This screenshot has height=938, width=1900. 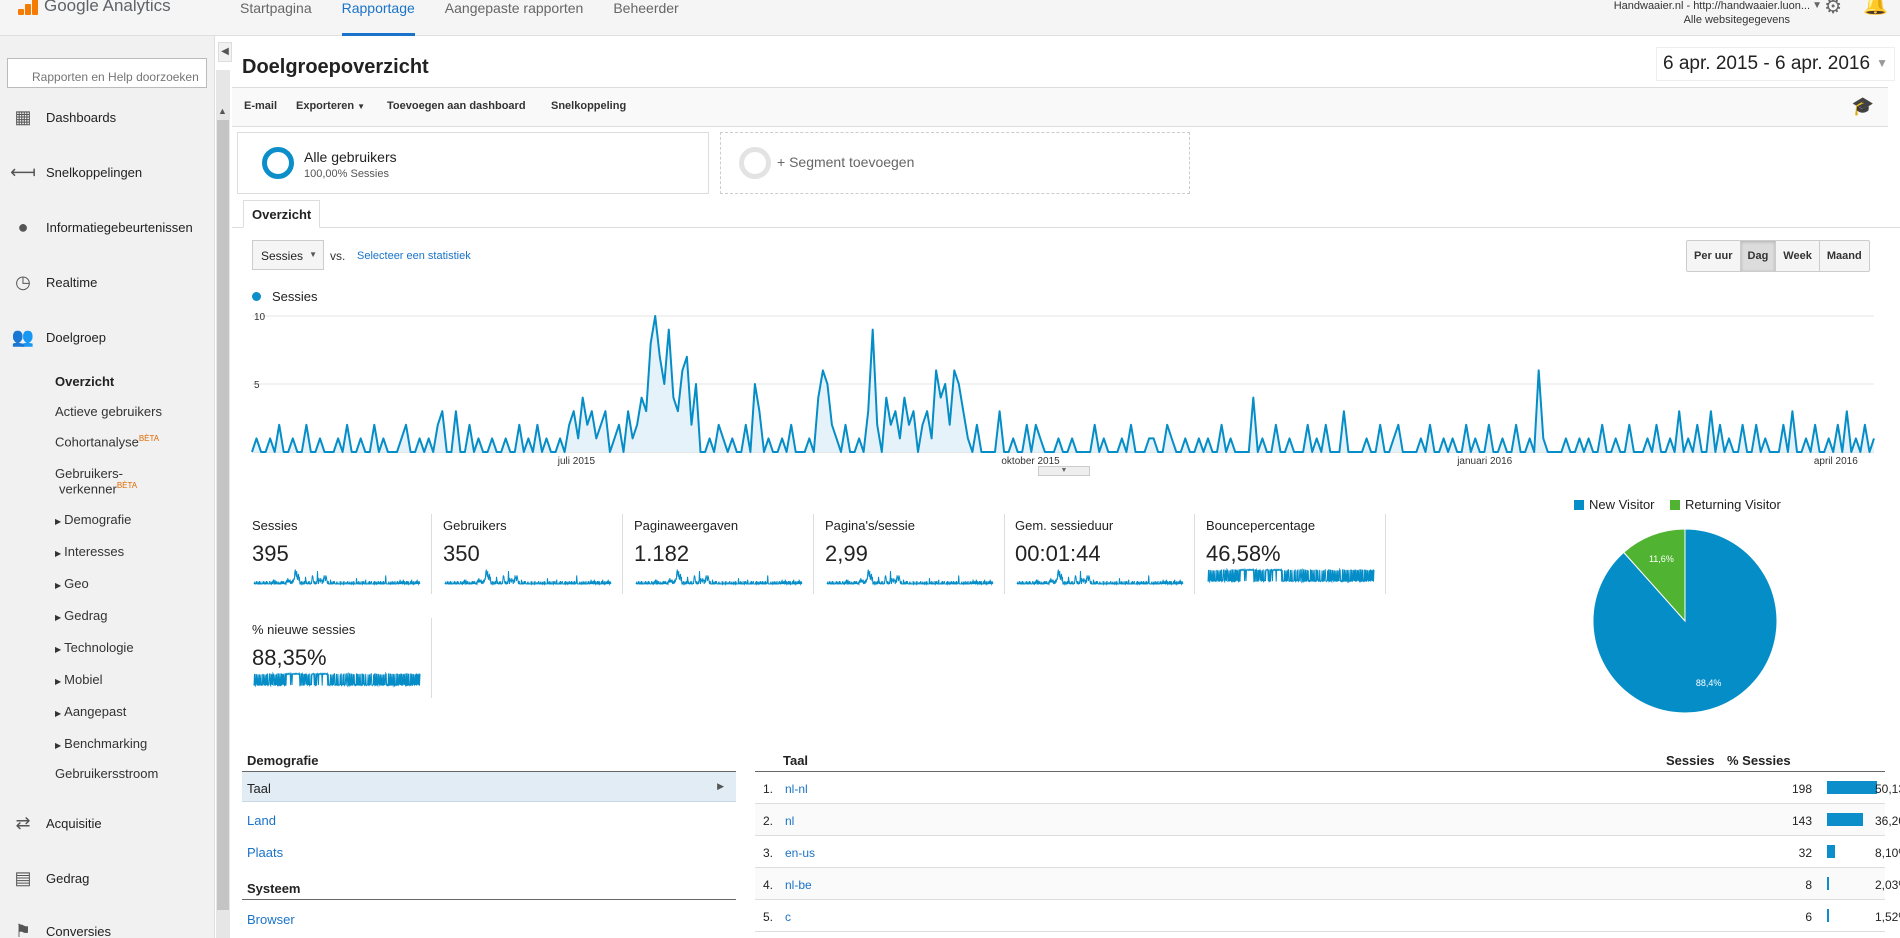 What do you see at coordinates (589, 106) in the screenshot?
I see `shortcut-button: Snelkoppeling` at bounding box center [589, 106].